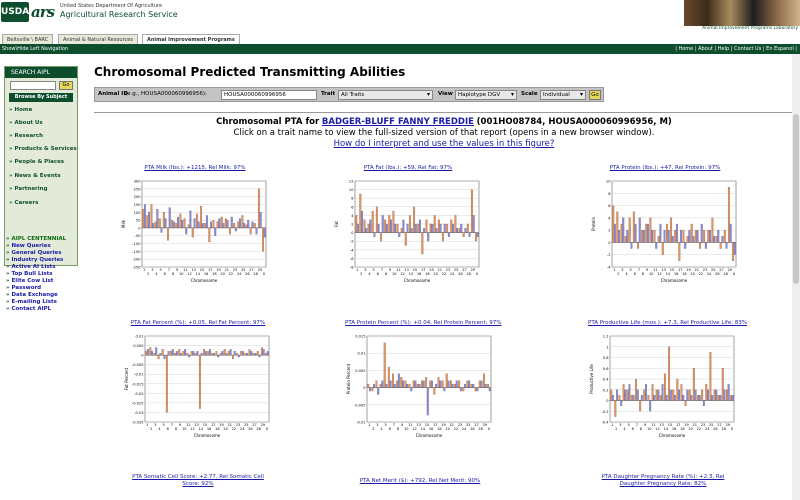 The image size is (800, 500). Describe the element at coordinates (36, 288) in the screenshot. I see `aipl-link-password: Password` at that location.